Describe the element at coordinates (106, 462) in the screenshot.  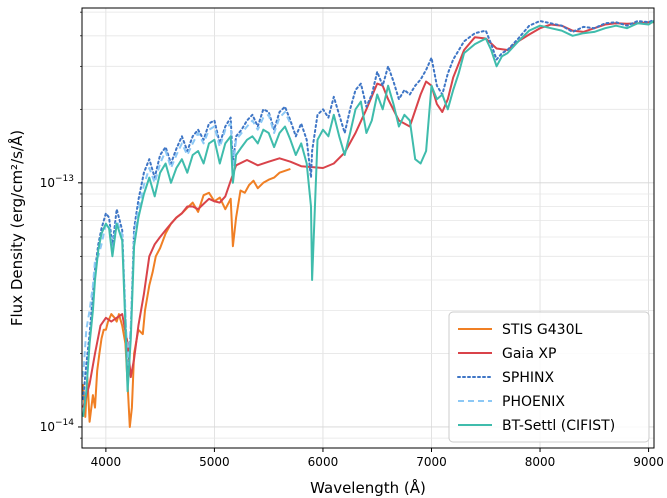
I see `x-tick-label: 4000` at that location.